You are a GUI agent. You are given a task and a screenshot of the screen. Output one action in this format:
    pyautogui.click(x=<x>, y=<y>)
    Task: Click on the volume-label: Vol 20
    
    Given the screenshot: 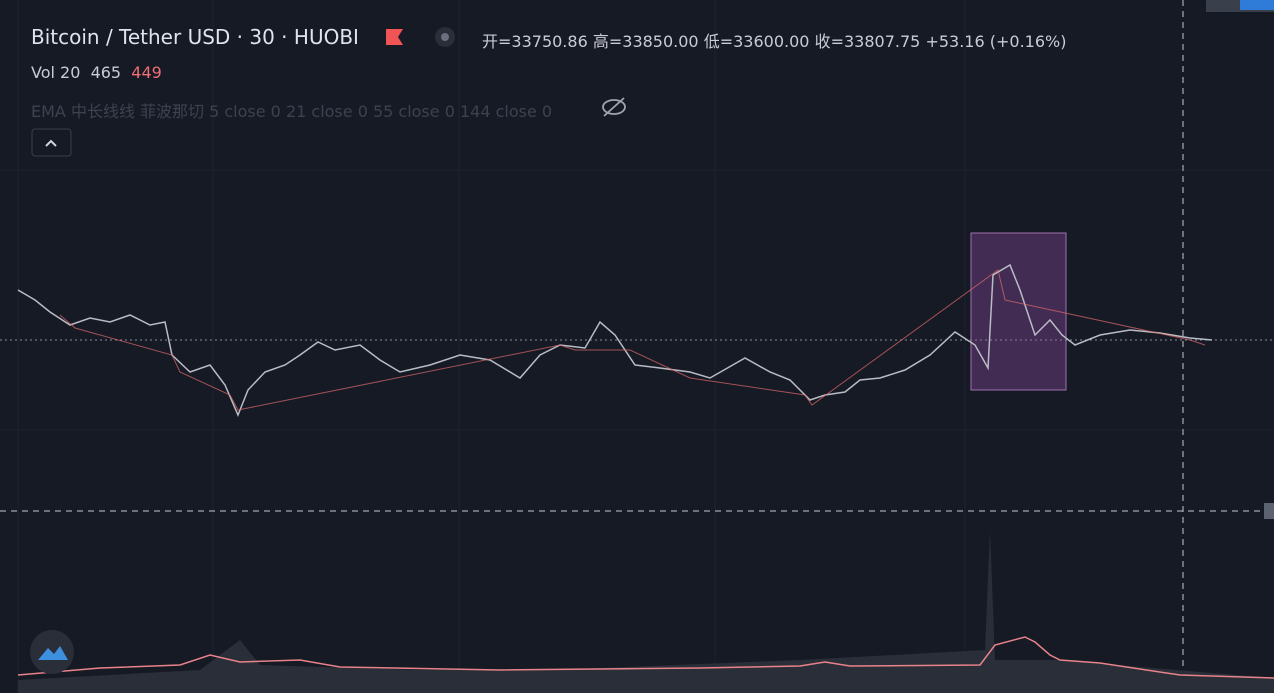 What is the action you would take?
    pyautogui.click(x=56, y=72)
    